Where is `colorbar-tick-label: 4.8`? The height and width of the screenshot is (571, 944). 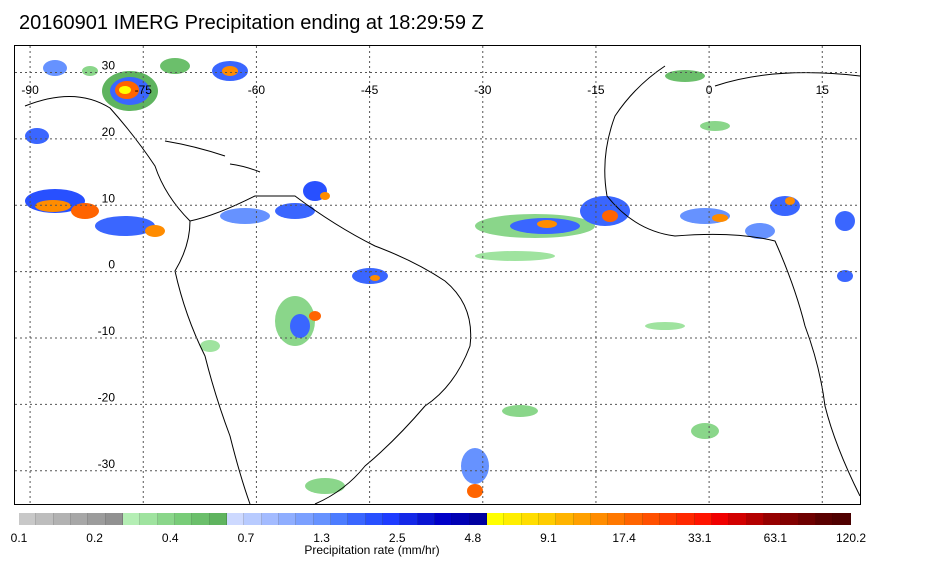
colorbar-tick-label: 4.8 is located at coordinates (473, 538).